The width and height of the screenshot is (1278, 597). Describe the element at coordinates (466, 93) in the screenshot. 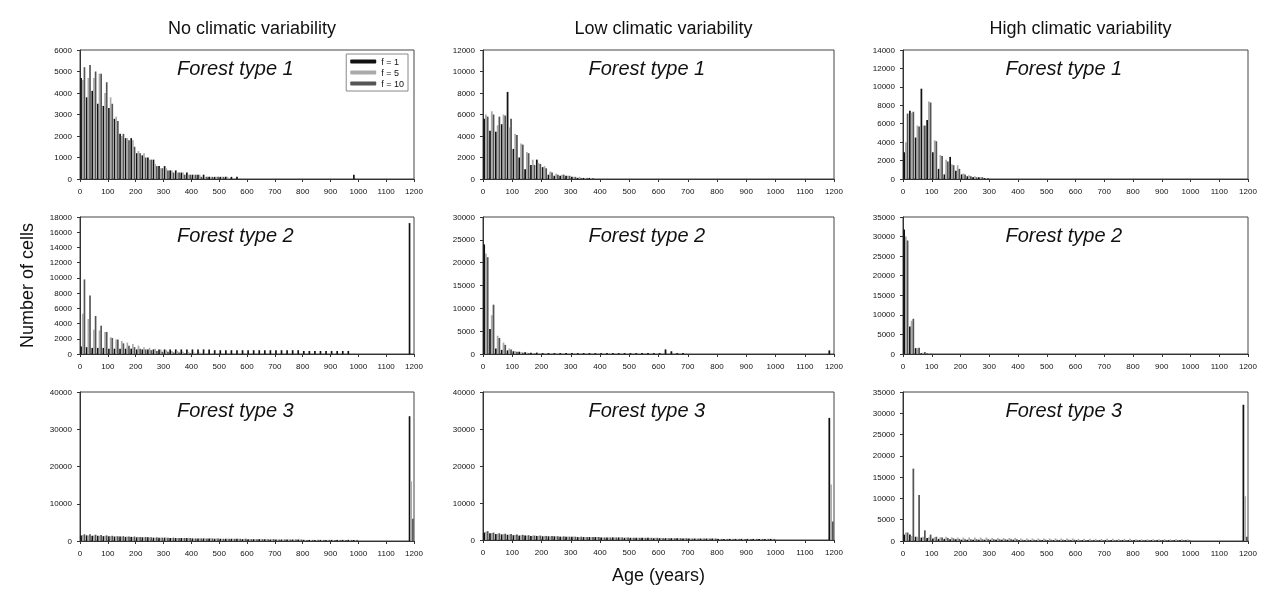

I see `y-tick-label: 8000` at that location.